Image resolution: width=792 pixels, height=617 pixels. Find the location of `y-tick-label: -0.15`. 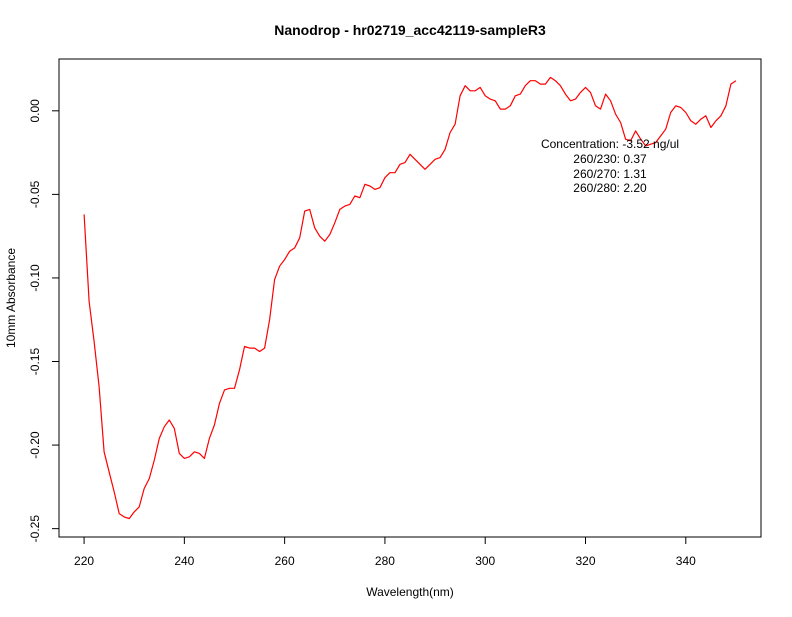

y-tick-label: -0.15 is located at coordinates (35, 362).